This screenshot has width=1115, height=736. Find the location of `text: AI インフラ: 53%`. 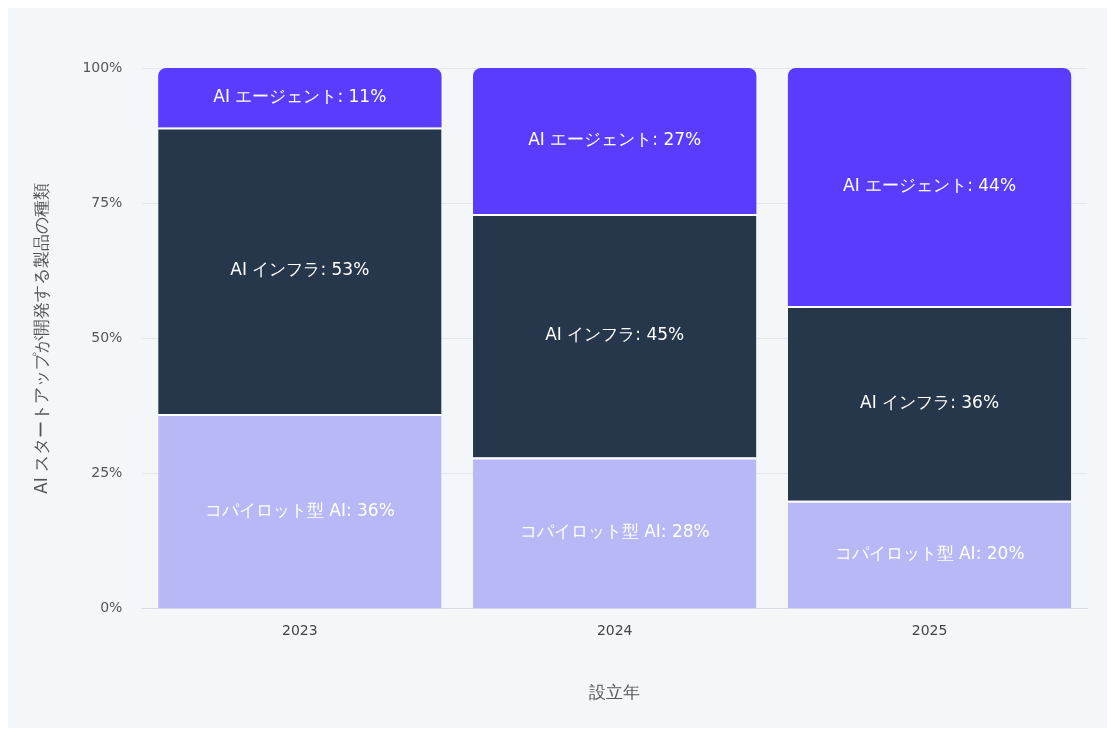

text: AI インフラ: 53% is located at coordinates (300, 269).